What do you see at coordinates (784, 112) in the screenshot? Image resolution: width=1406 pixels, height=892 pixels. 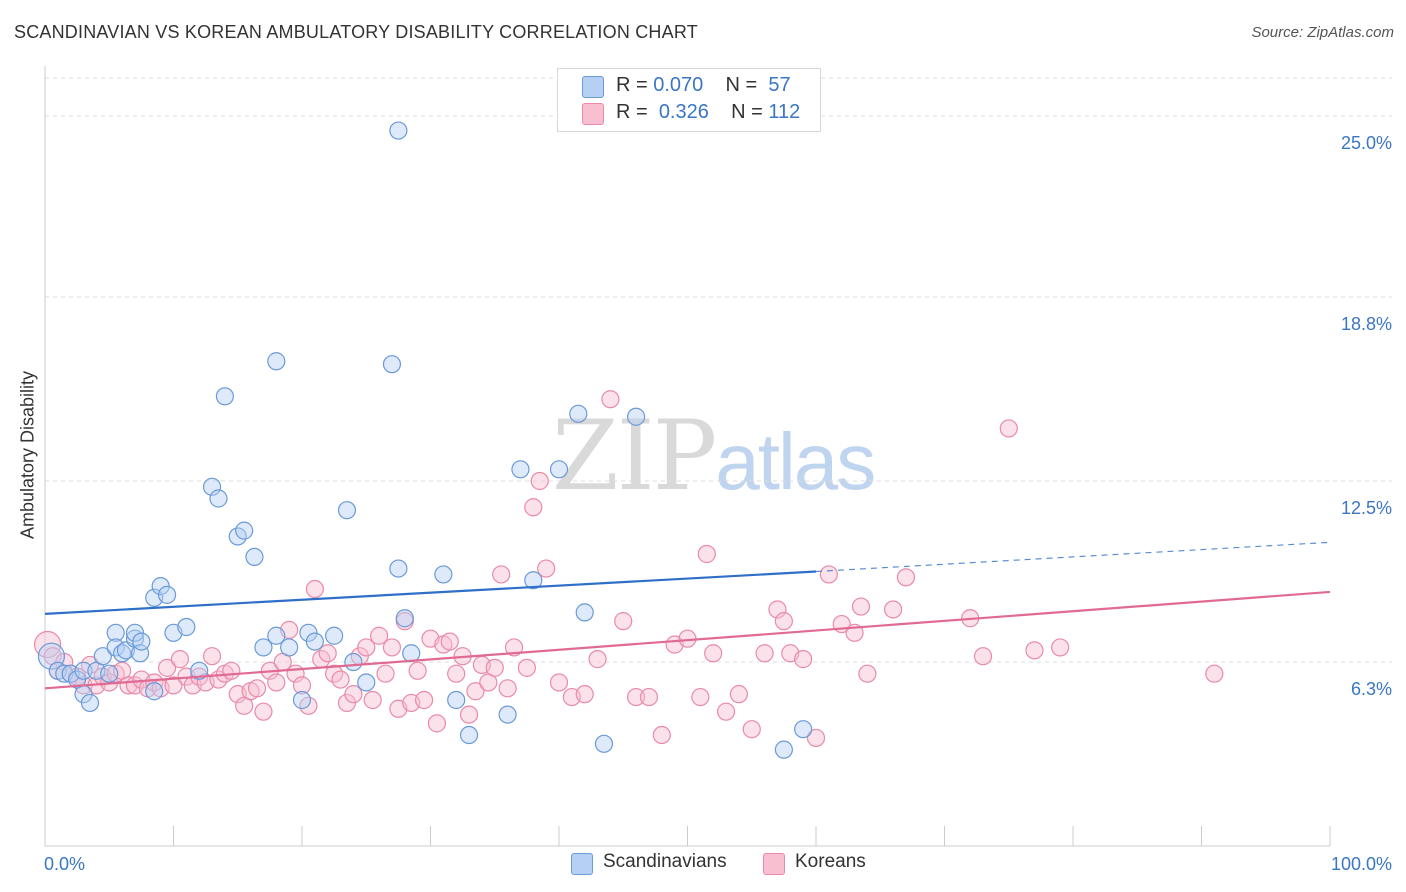 I see `n-value: 112` at bounding box center [784, 112].